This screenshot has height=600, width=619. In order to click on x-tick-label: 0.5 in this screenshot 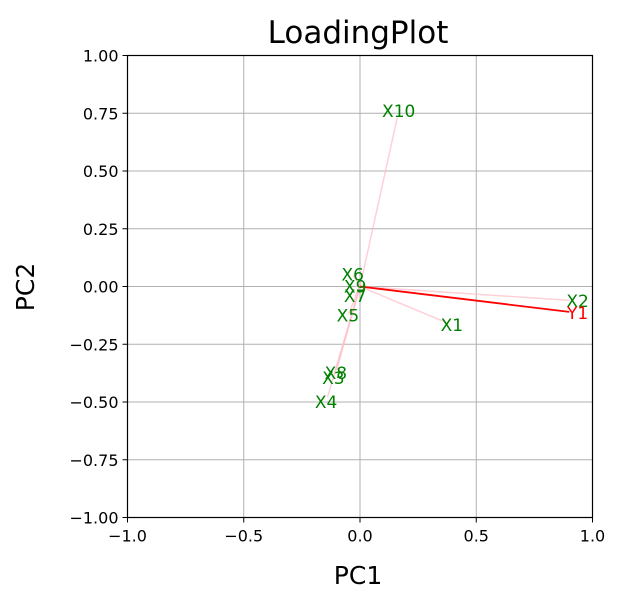, I will do `click(476, 536)`.